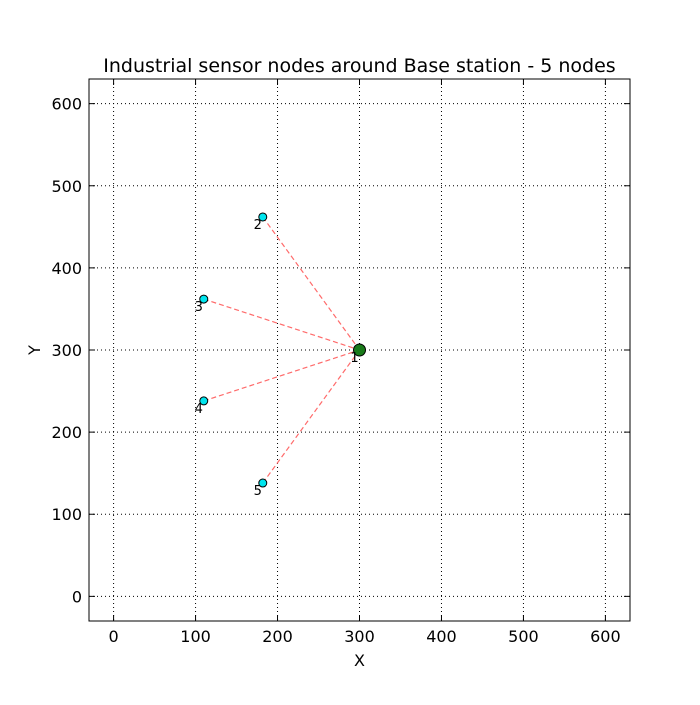 This screenshot has height=705, width=700. I want to click on x-tick-label: 0, so click(113, 636).